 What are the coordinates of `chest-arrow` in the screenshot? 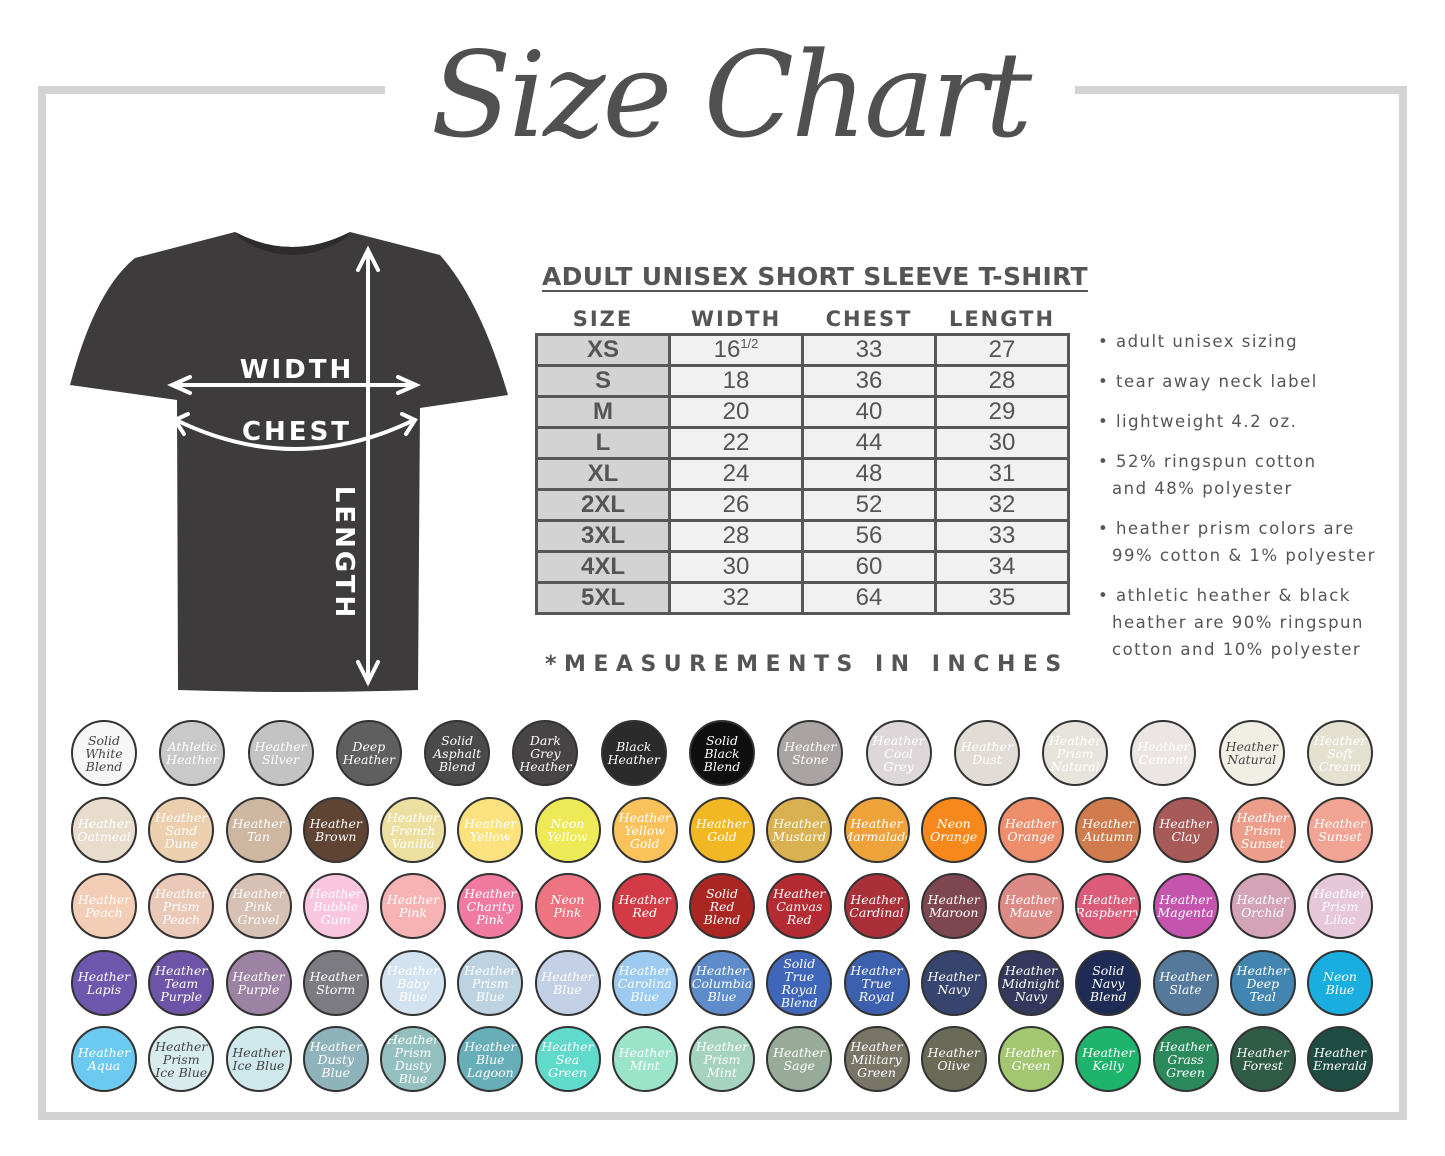 It's located at (295, 434).